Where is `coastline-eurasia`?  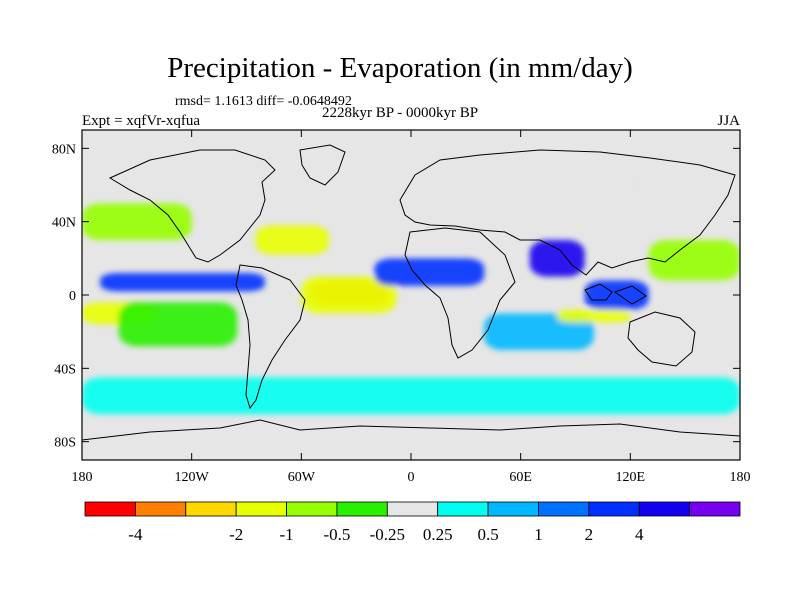 coastline-eurasia is located at coordinates (567, 212).